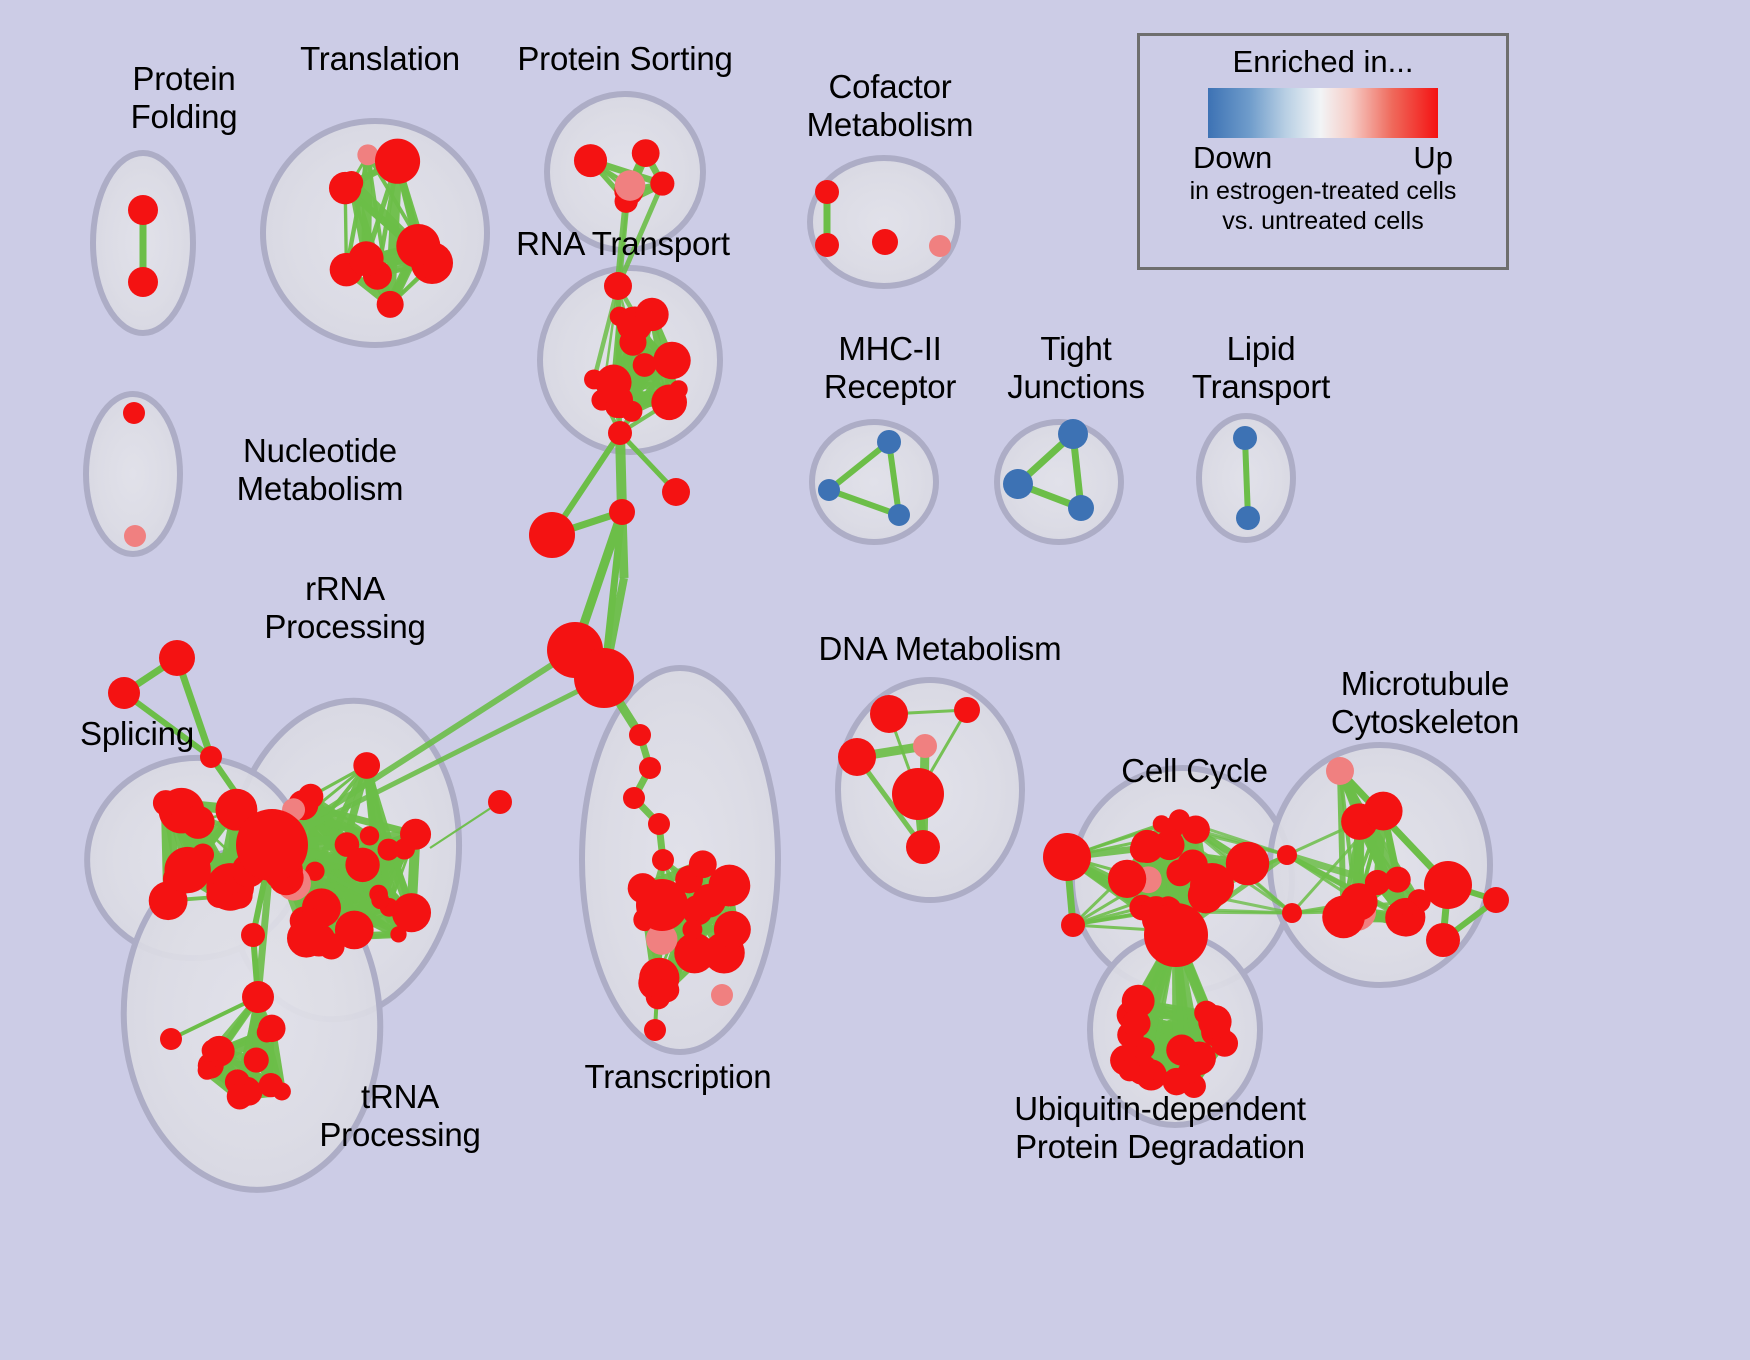 The height and width of the screenshot is (1360, 1750). Describe the element at coordinates (1425, 702) in the screenshot. I see `cluster-label-microtubule-cytoskeleton: Microtubule Cytoskeleton` at that location.